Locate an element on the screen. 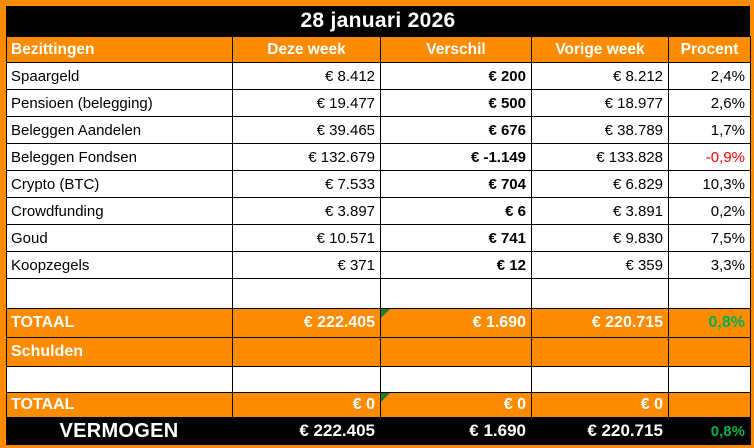 Image resolution: width=754 pixels, height=448 pixels. deze-week-cell: € 39.465 is located at coordinates (306, 130).